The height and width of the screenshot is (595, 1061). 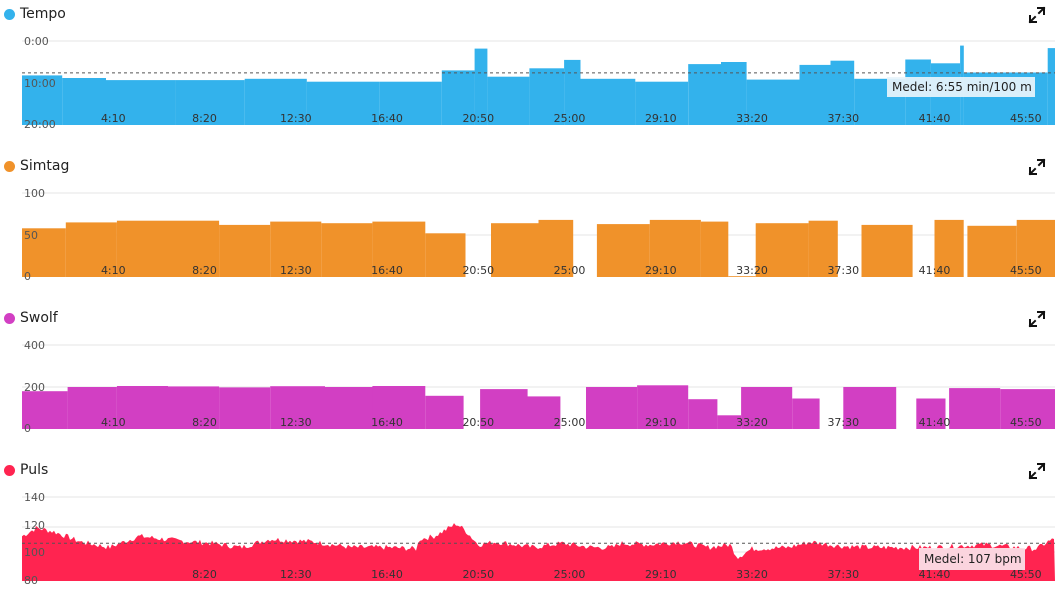 What do you see at coordinates (387, 270) in the screenshot?
I see `simtag-xtick: 16:40` at bounding box center [387, 270].